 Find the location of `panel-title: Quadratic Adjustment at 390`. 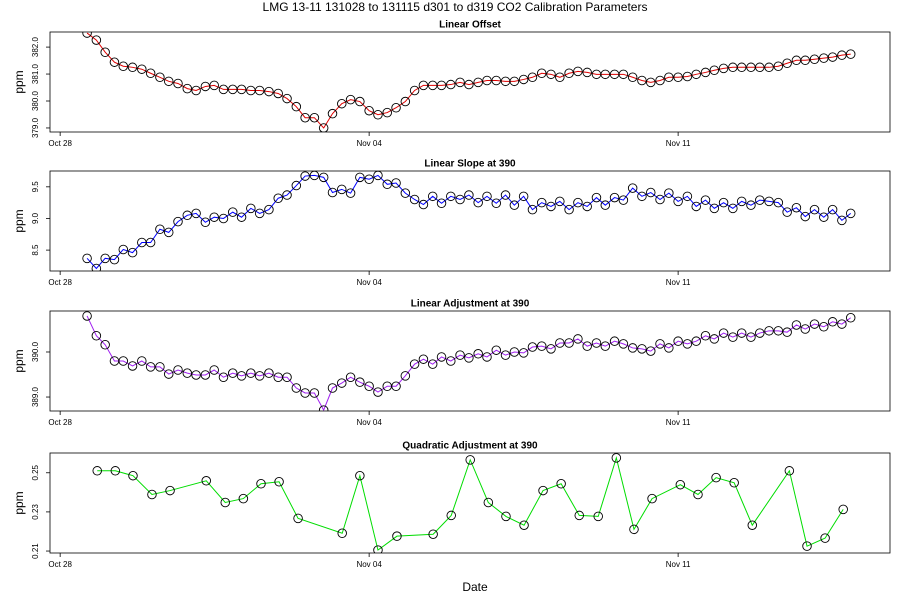

panel-title: Quadratic Adjustment at 390 is located at coordinates (470, 446).